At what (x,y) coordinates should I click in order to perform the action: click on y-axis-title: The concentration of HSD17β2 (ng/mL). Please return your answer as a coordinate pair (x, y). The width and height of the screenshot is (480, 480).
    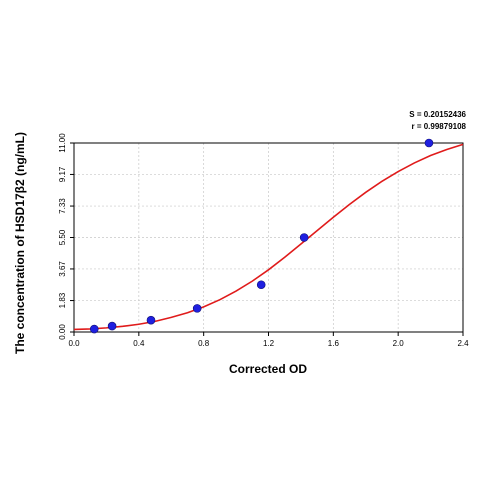
    Looking at the image, I should click on (20, 243).